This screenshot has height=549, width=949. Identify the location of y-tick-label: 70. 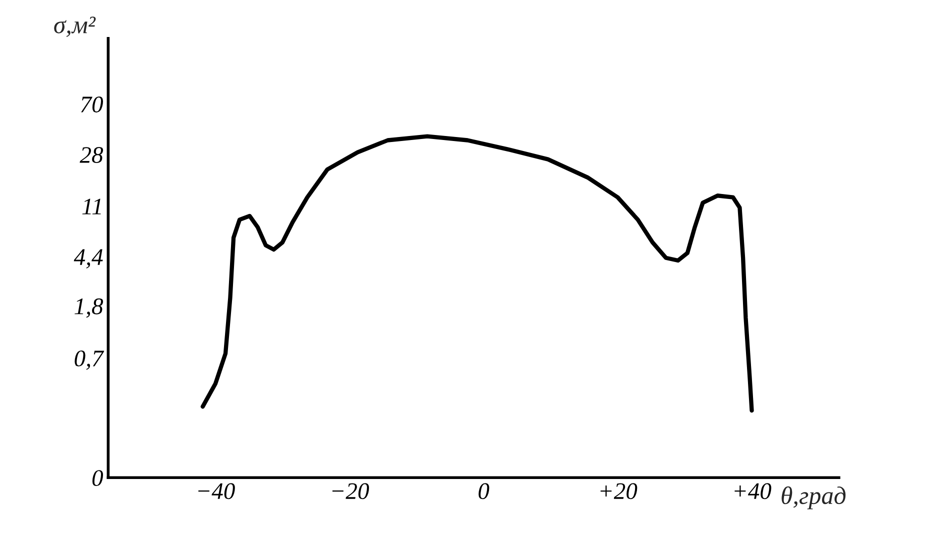
(92, 104).